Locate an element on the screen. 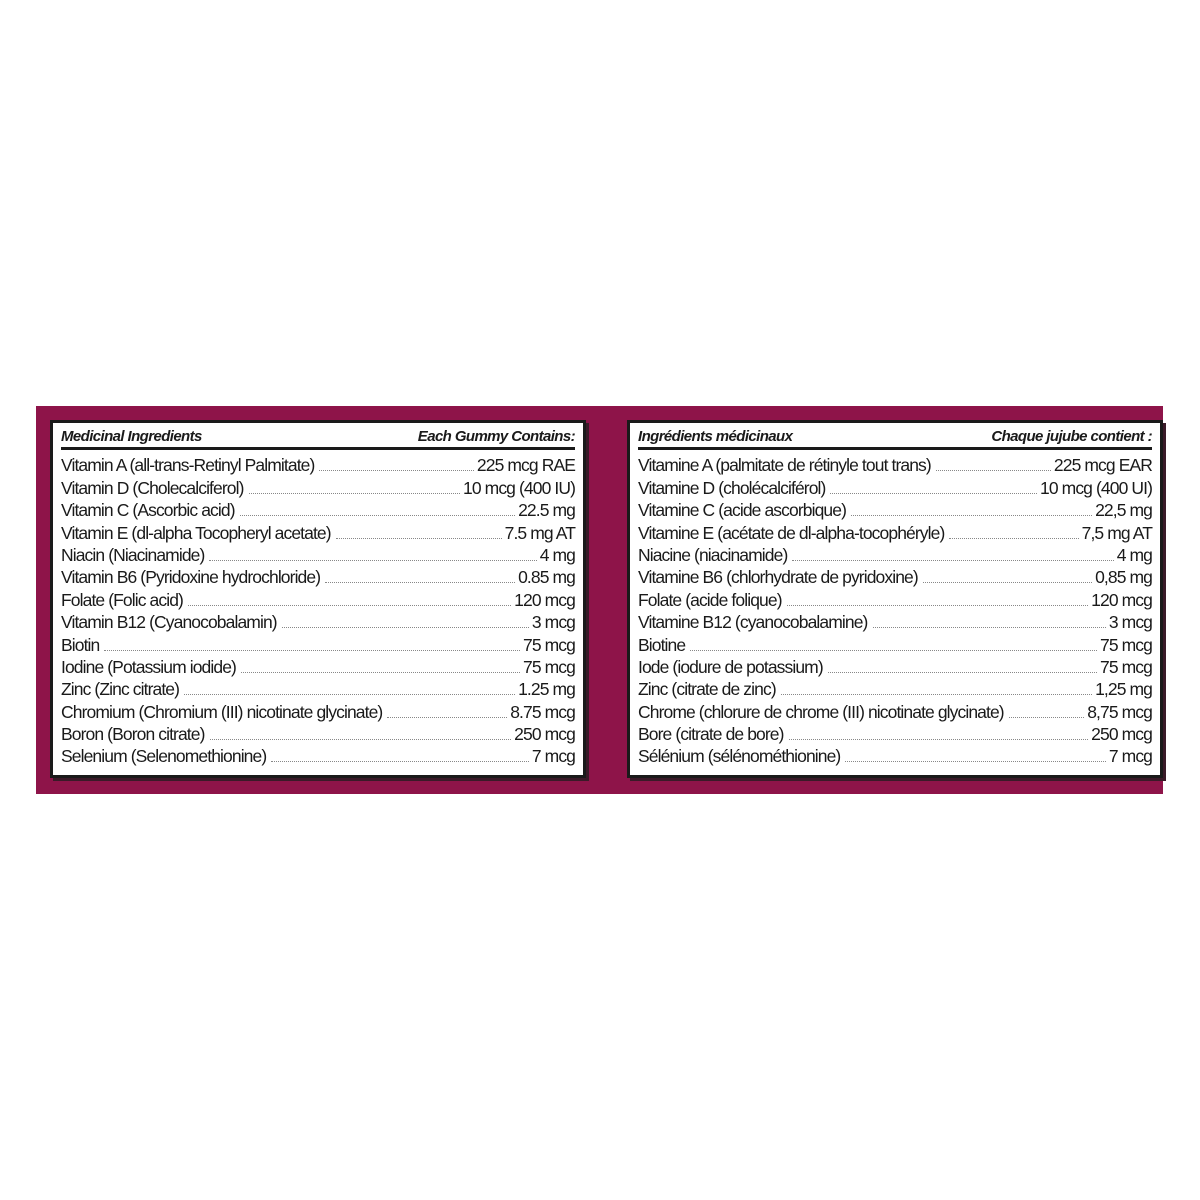 Image resolution: width=1200 pixels, height=1200 pixels. ingredient-name: Bore (citrate de bore) is located at coordinates (711, 734).